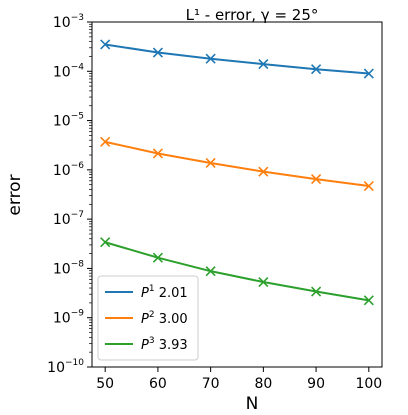 The height and width of the screenshot is (415, 408). Describe the element at coordinates (105, 384) in the screenshot. I see `x-tick-label: 50` at that location.